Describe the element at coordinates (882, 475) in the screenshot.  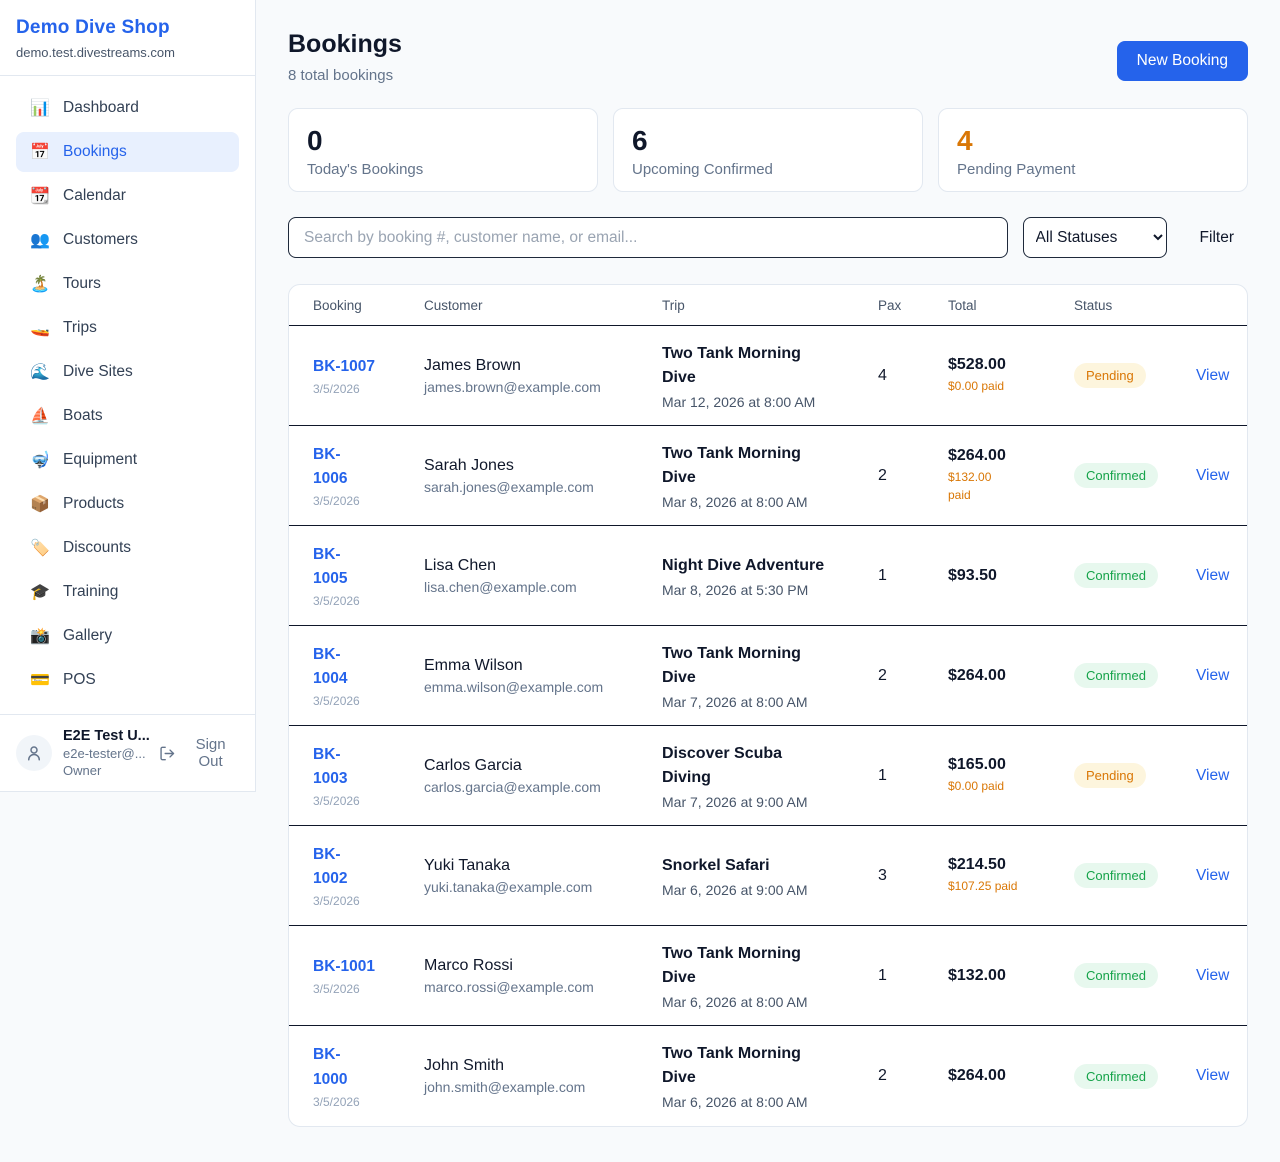
I see `pax-cell: 2` at that location.